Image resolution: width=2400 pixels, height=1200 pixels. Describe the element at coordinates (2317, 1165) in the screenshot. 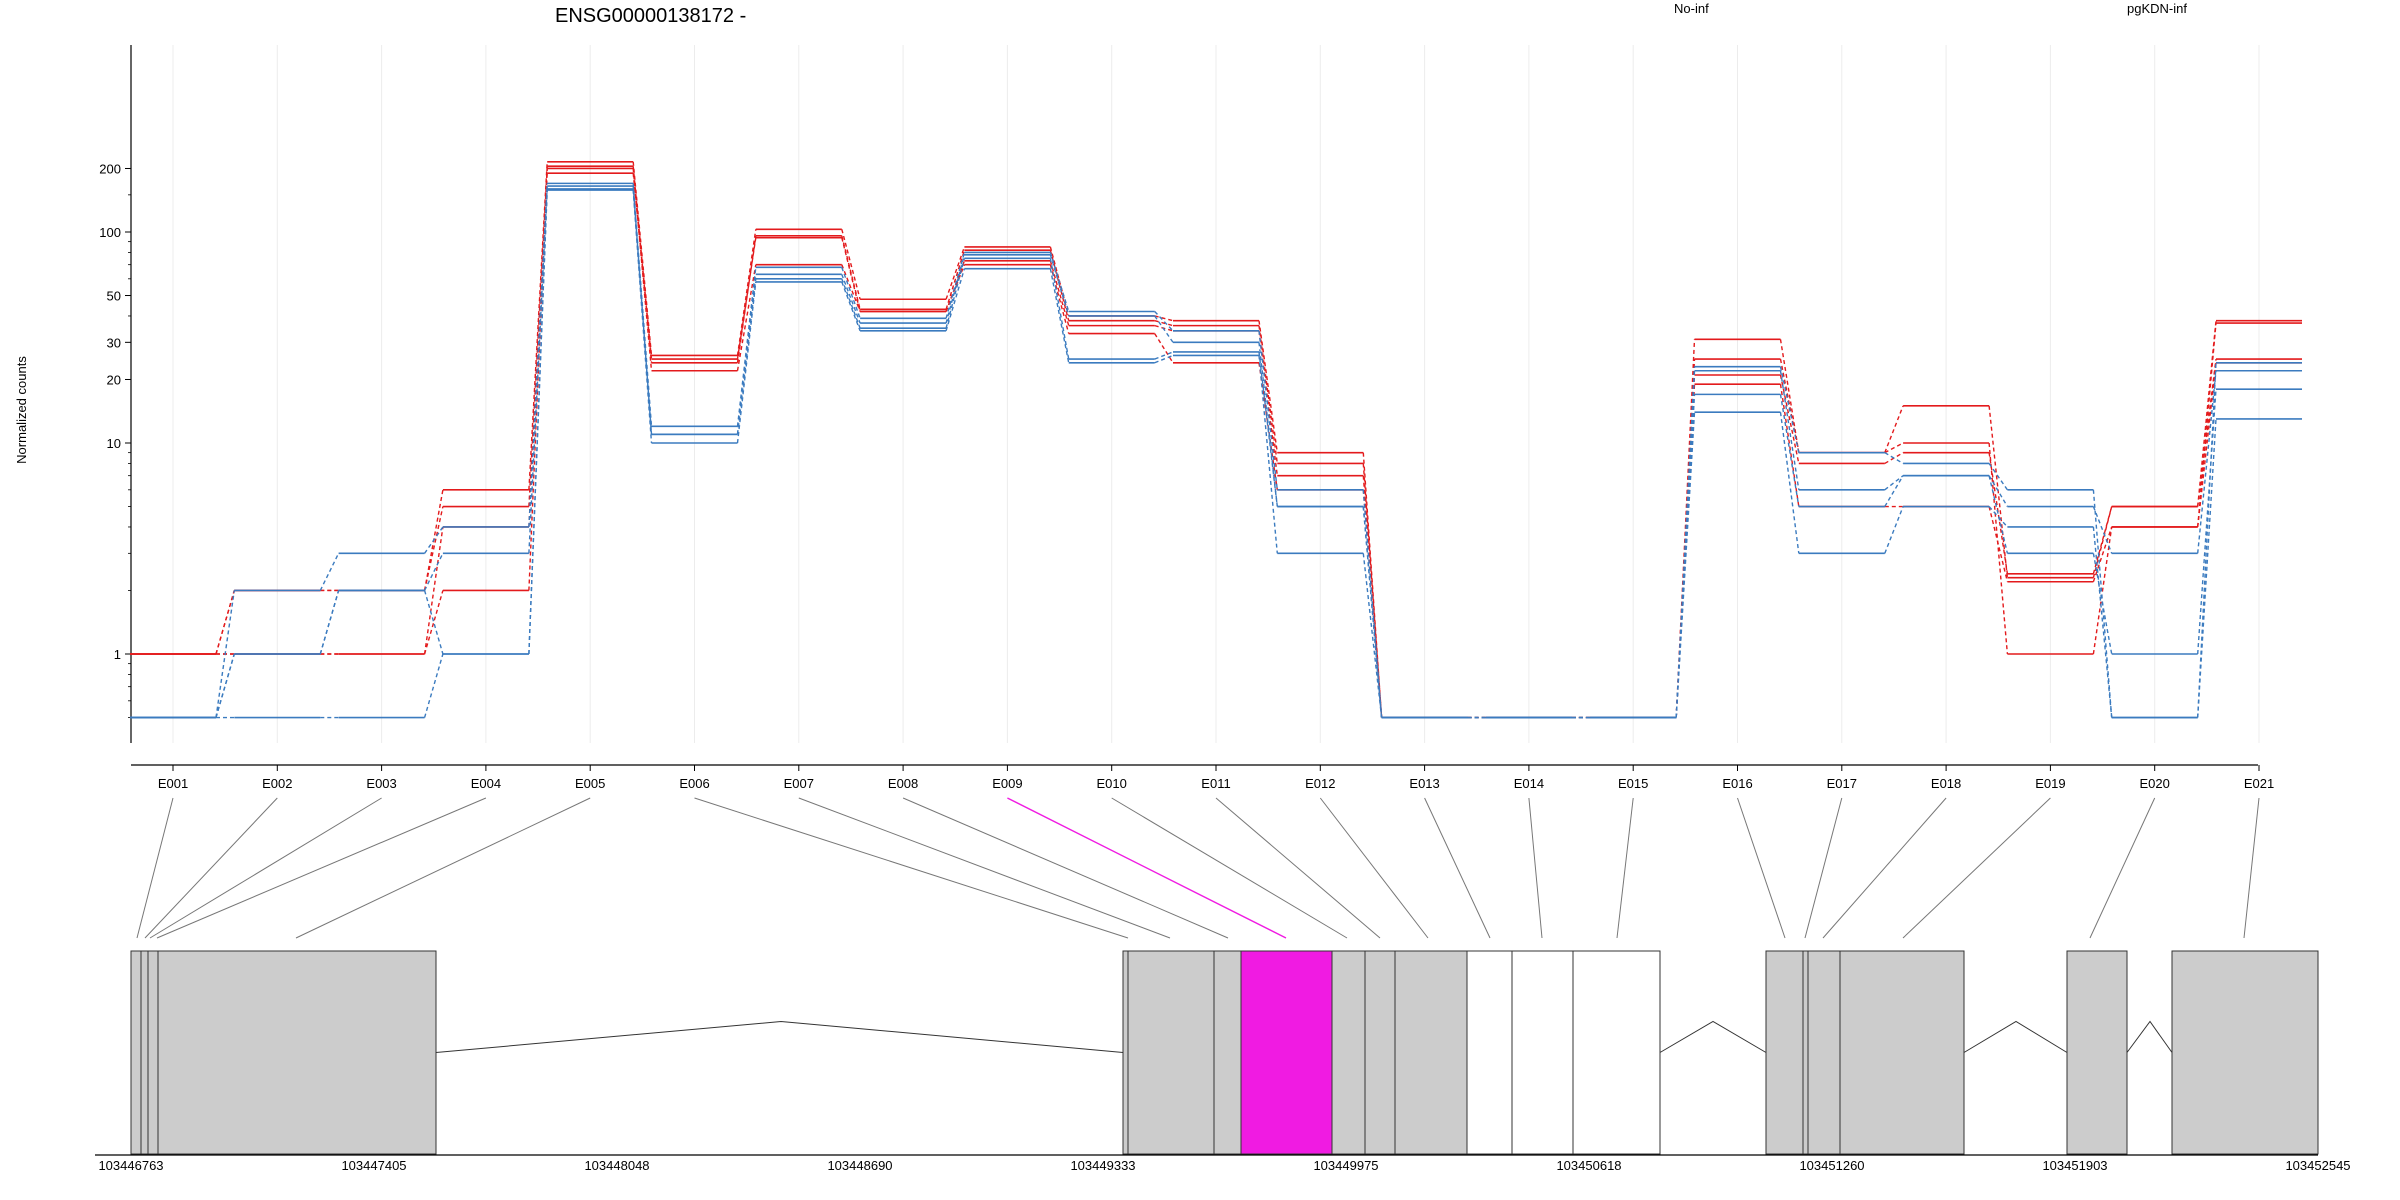

I see `genome-coordinate-label: 103452545` at that location.